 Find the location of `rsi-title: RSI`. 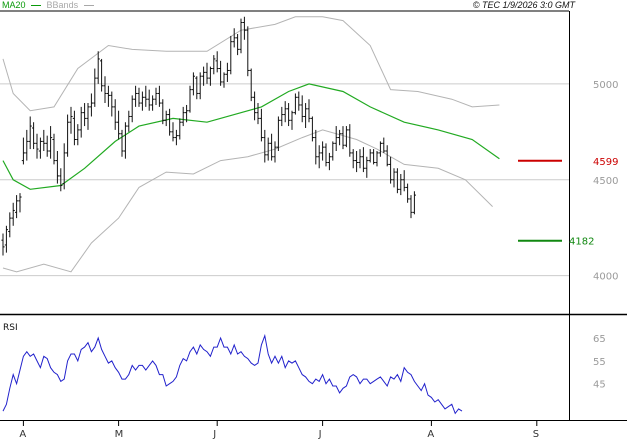

rsi-title: RSI is located at coordinates (10, 328).